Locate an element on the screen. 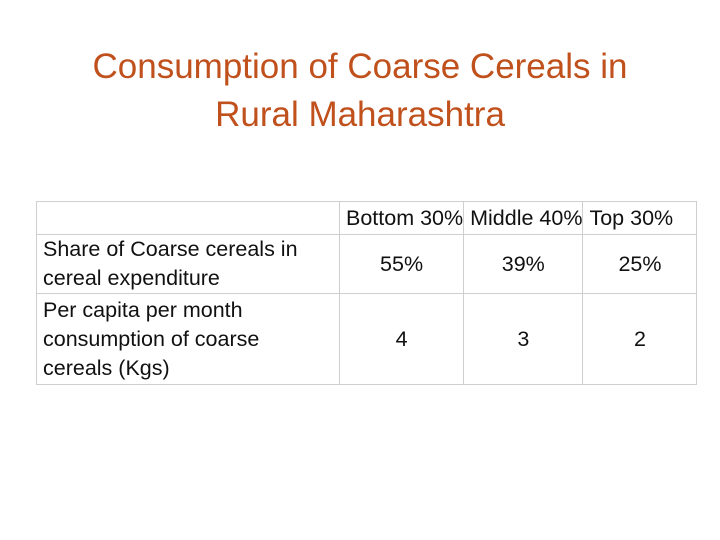 The image size is (720, 540). column-header-middle: Middle 40% is located at coordinates (523, 218).